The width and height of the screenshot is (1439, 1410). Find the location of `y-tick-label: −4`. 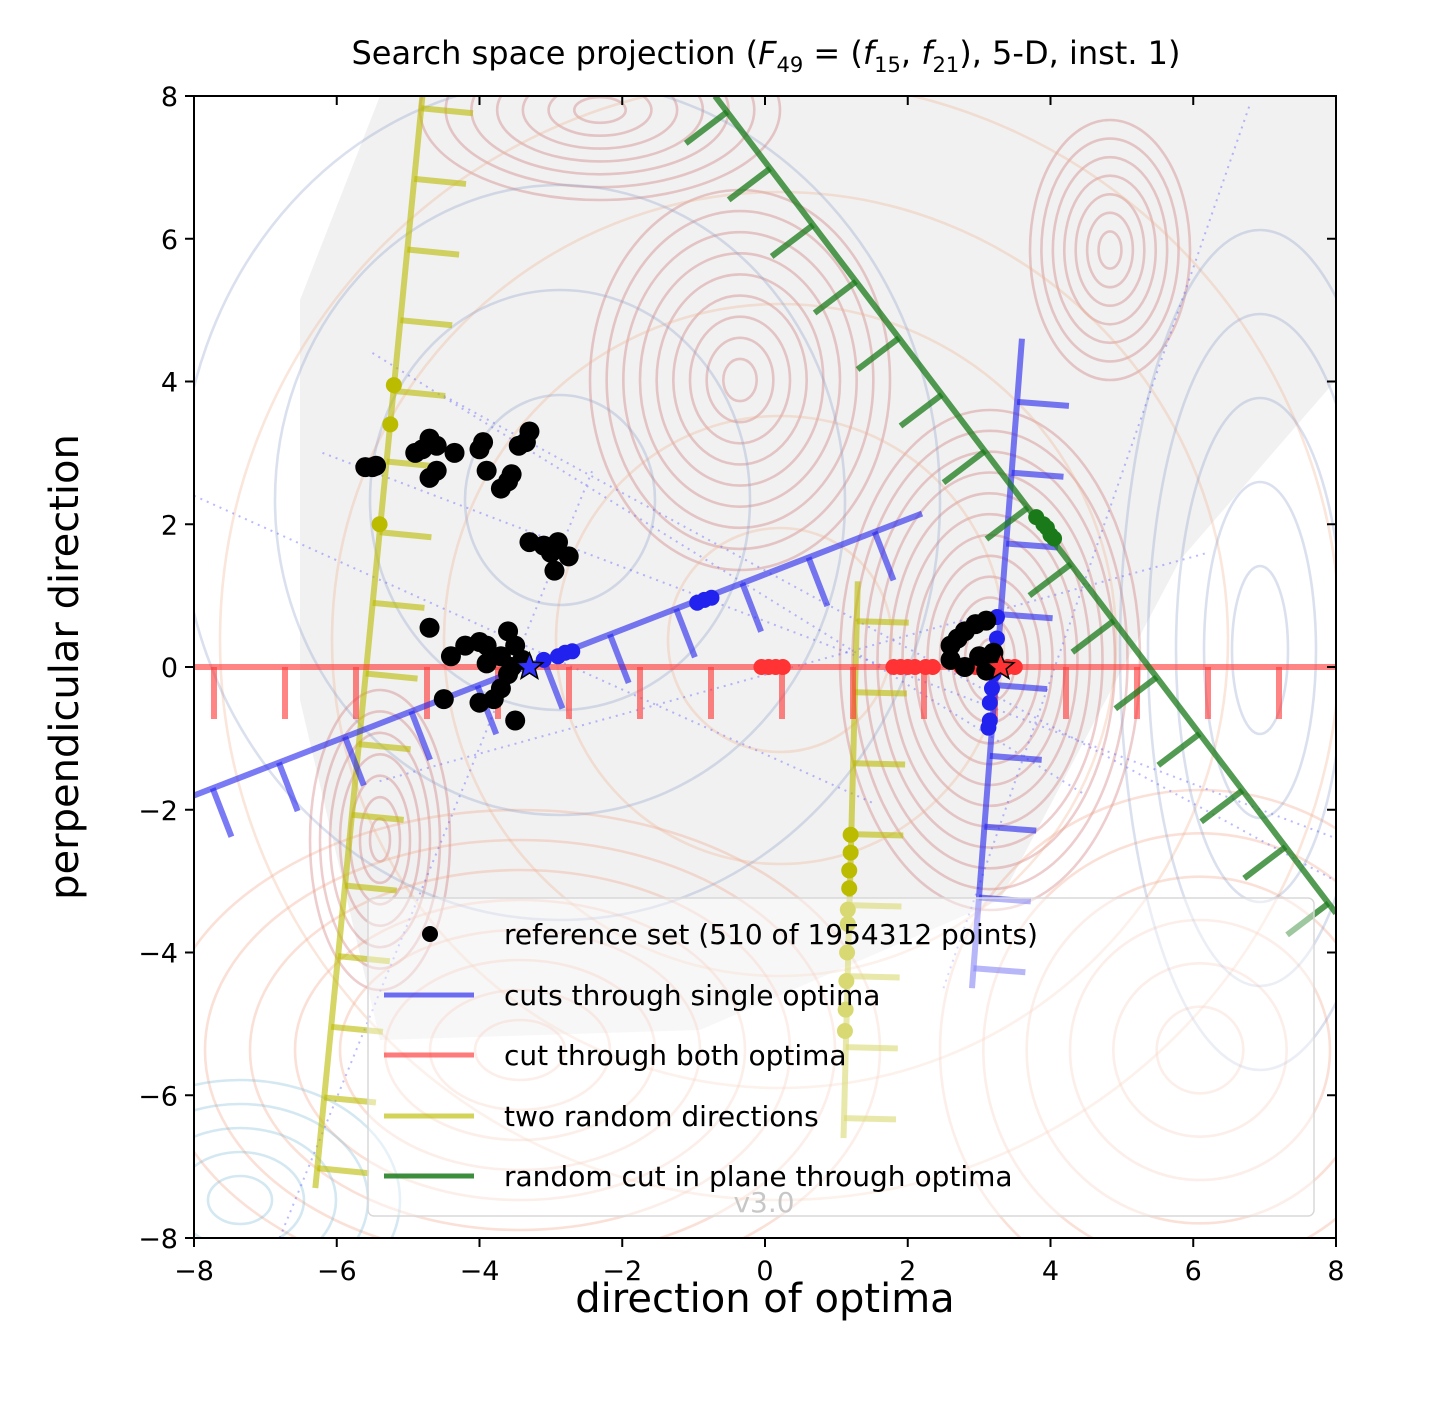

y-tick-label: −4 is located at coordinates (158, 954).